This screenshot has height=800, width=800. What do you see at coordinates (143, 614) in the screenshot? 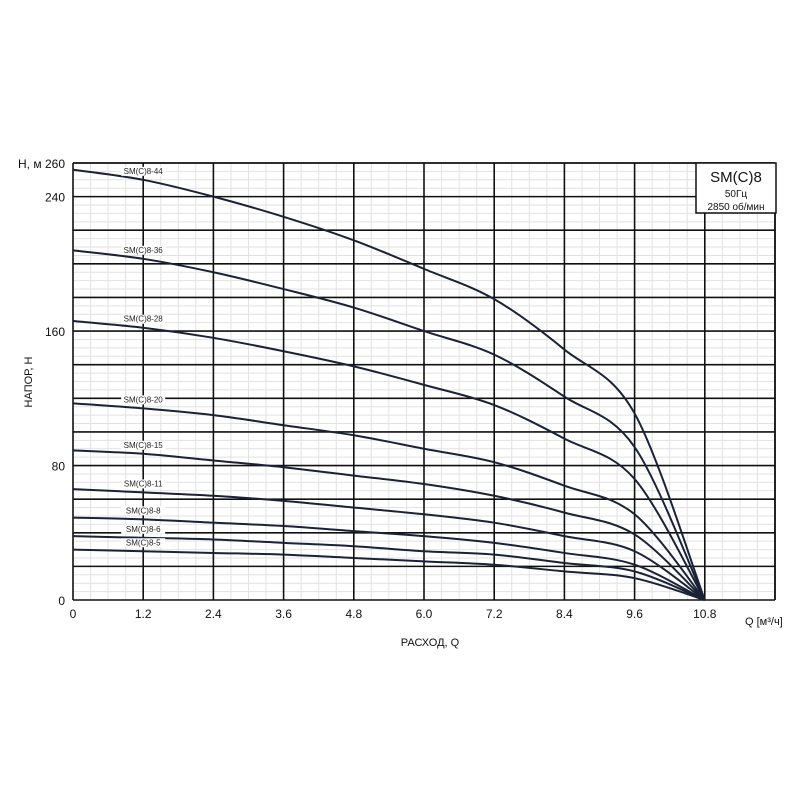
I see `x-tick-label: 1.2` at bounding box center [143, 614].